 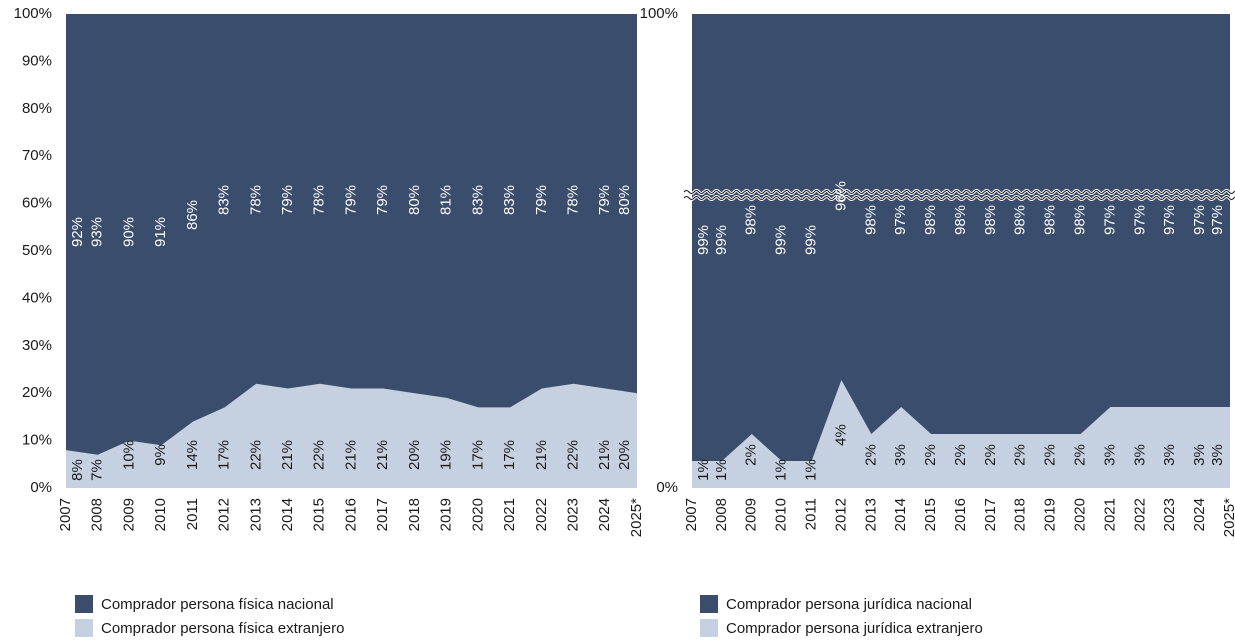 What do you see at coordinates (709, 604) in the screenshot?
I see `legend-swatch-nacional` at bounding box center [709, 604].